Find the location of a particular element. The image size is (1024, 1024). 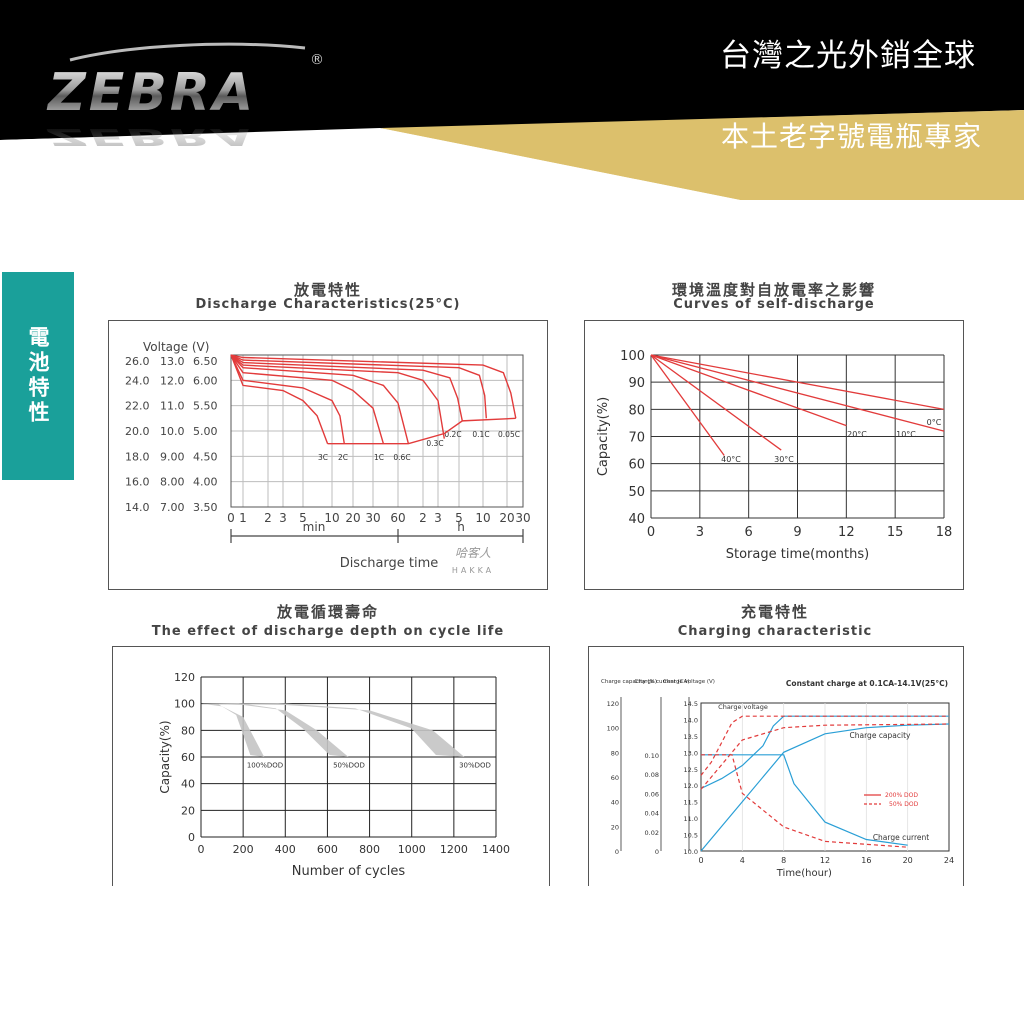

x-tick-label: 10 is located at coordinates (331, 518).